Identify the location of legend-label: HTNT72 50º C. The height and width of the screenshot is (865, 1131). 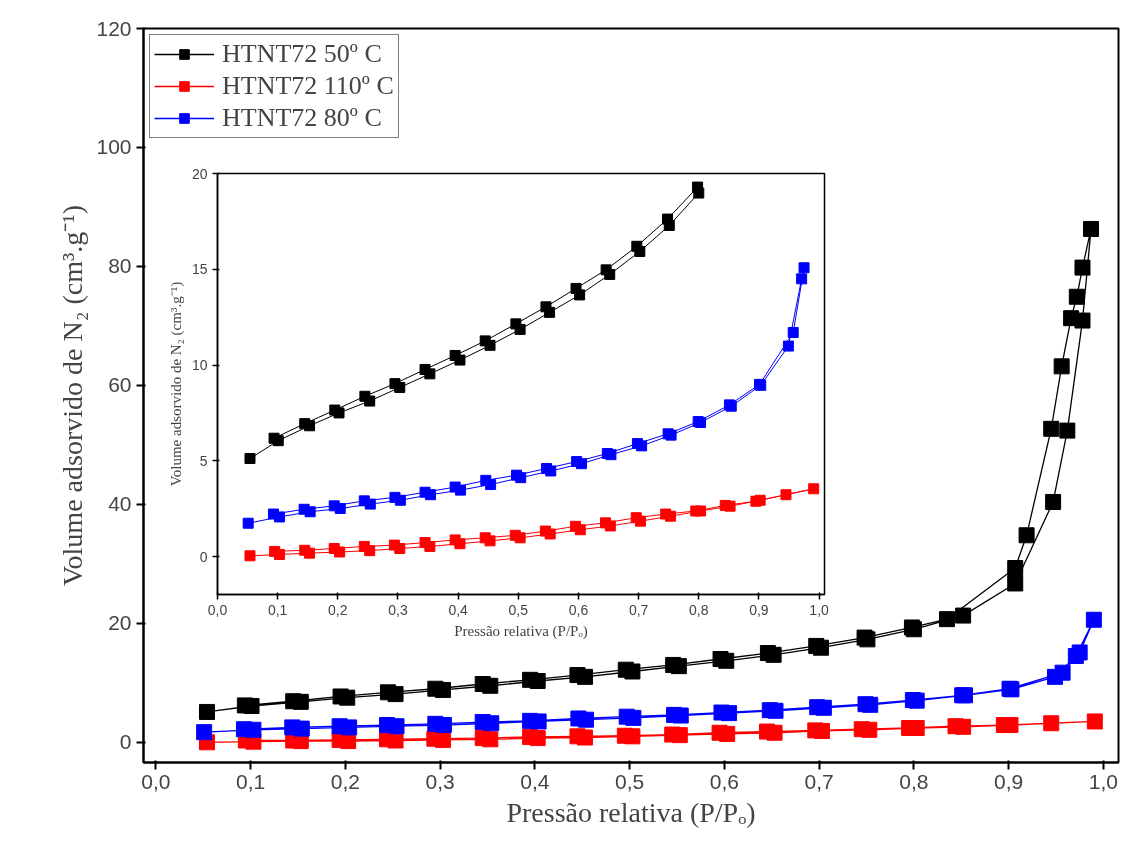
(302, 54).